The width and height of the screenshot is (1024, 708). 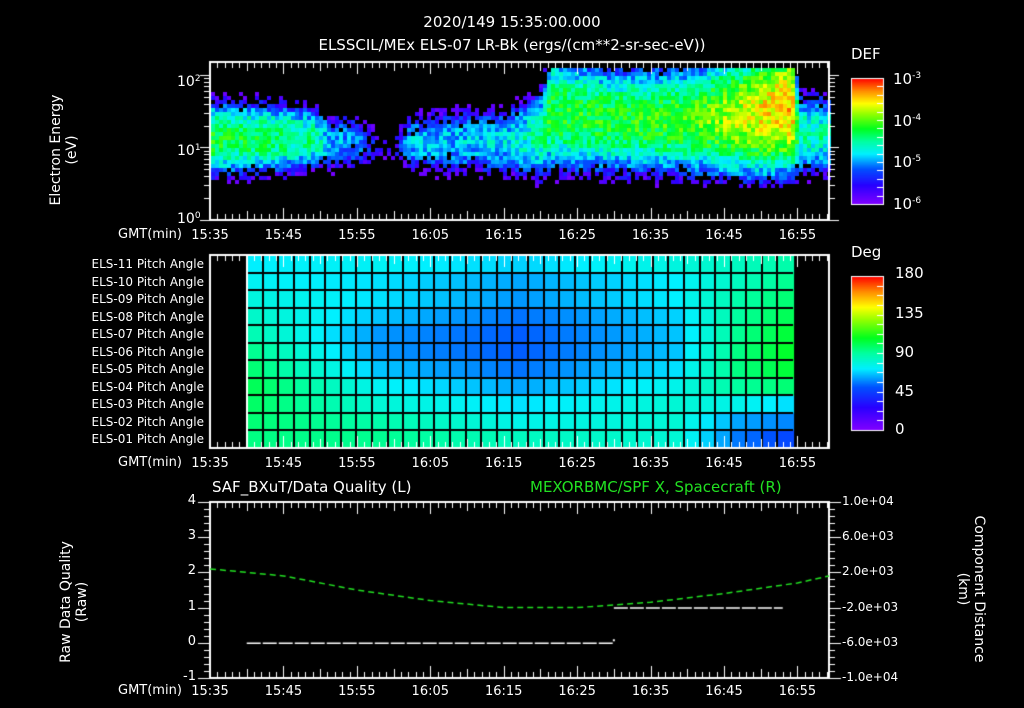 I want to click on pitch-row-label: ELS-07 Pitch Angle, so click(x=147, y=334).